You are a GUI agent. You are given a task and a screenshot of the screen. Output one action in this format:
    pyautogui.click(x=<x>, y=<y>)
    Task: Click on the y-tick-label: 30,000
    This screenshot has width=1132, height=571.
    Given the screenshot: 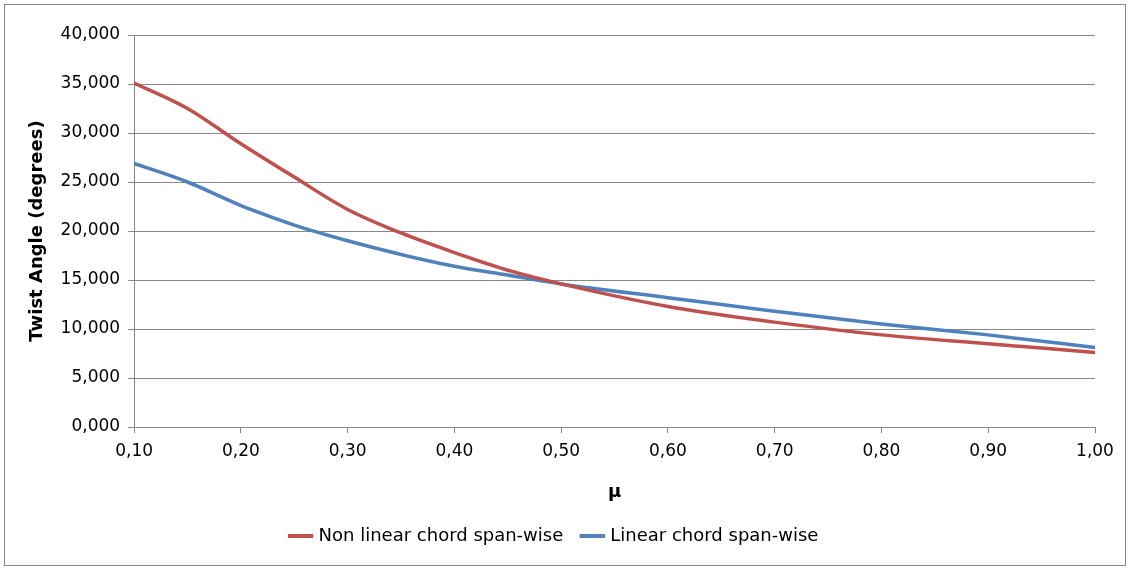 What is the action you would take?
    pyautogui.click(x=90, y=131)
    